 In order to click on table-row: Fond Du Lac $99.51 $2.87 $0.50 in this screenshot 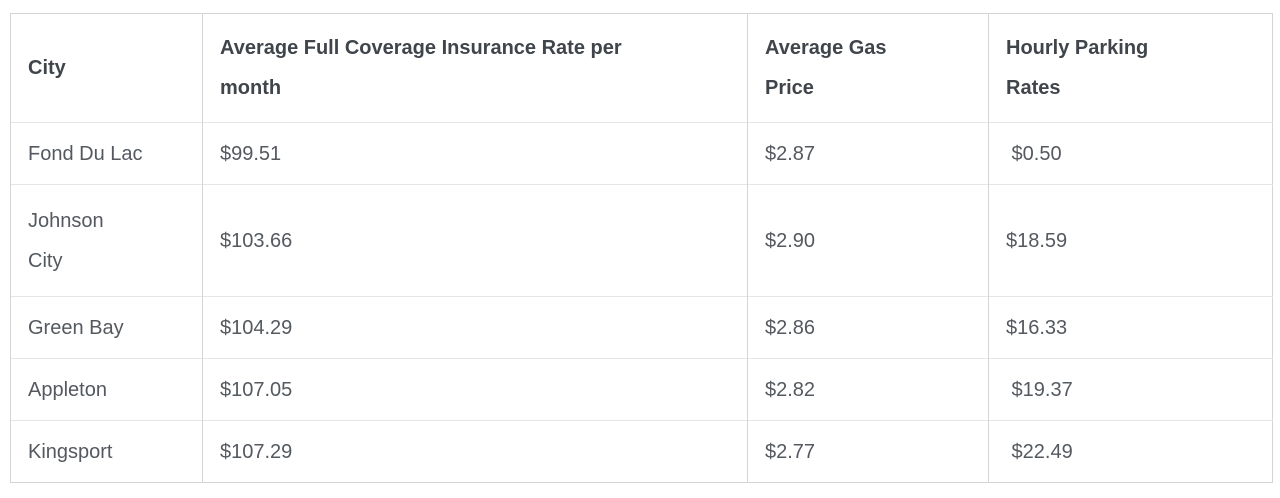, I will do `click(641, 153)`.